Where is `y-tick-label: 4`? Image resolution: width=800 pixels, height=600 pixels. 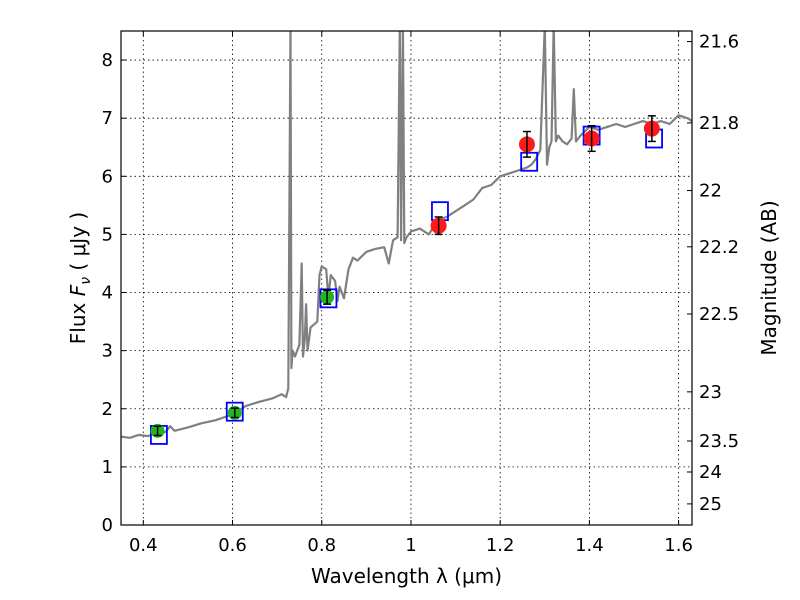 y-tick-label: 4 is located at coordinates (107, 293).